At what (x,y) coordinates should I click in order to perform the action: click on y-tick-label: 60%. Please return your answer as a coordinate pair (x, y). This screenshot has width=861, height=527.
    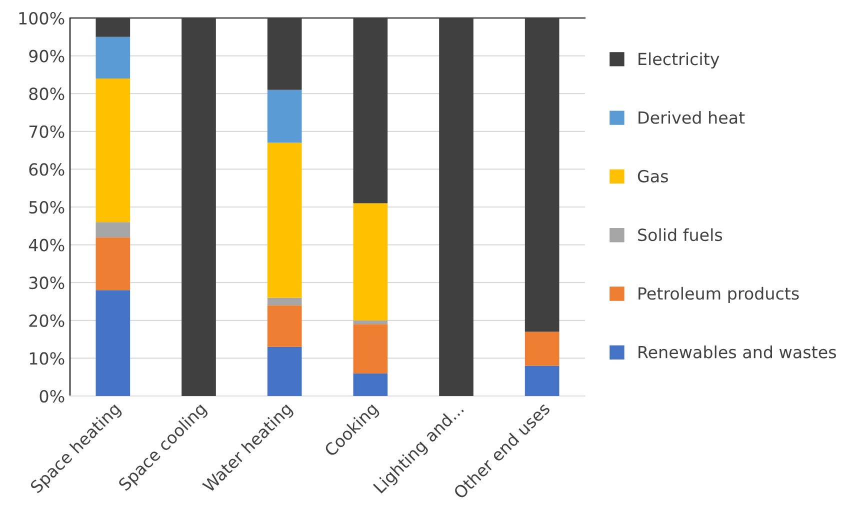
    Looking at the image, I should click on (46, 169).